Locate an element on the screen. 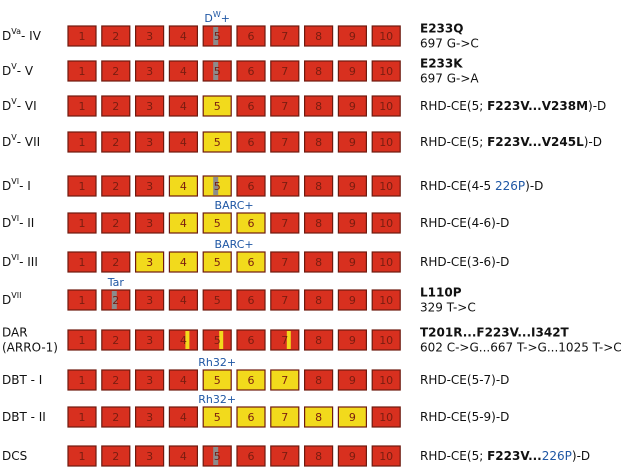  superscript: W is located at coordinates (217, 14).